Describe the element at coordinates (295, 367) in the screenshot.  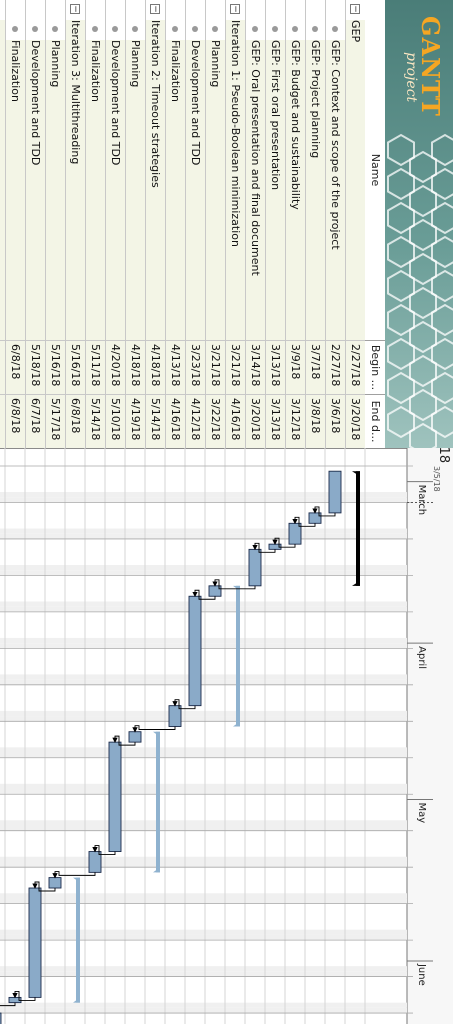
I see `task-begin-date: 3/9/18` at that location.